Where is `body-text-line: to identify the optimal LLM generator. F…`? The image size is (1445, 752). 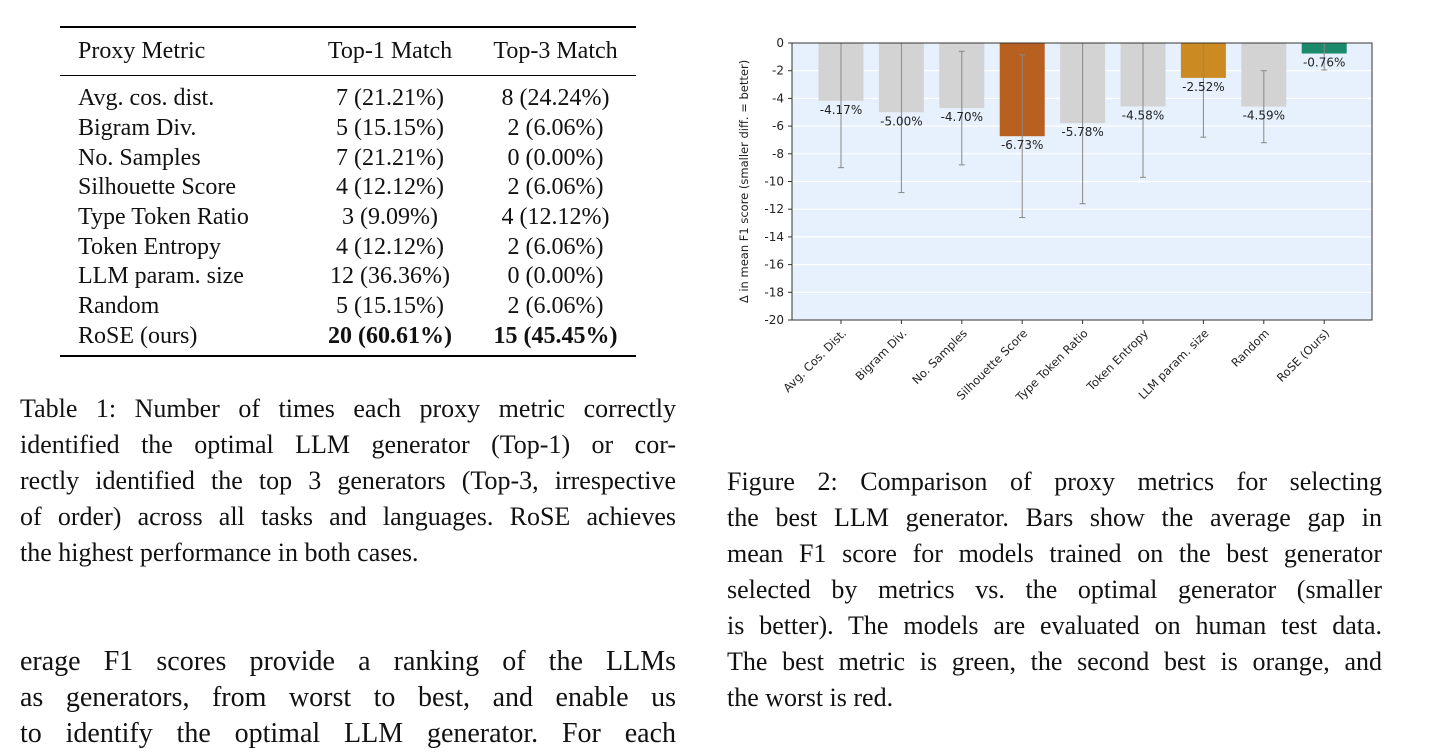
body-text-line: to identify the optimal LLM generator. F… is located at coordinates (348, 733).